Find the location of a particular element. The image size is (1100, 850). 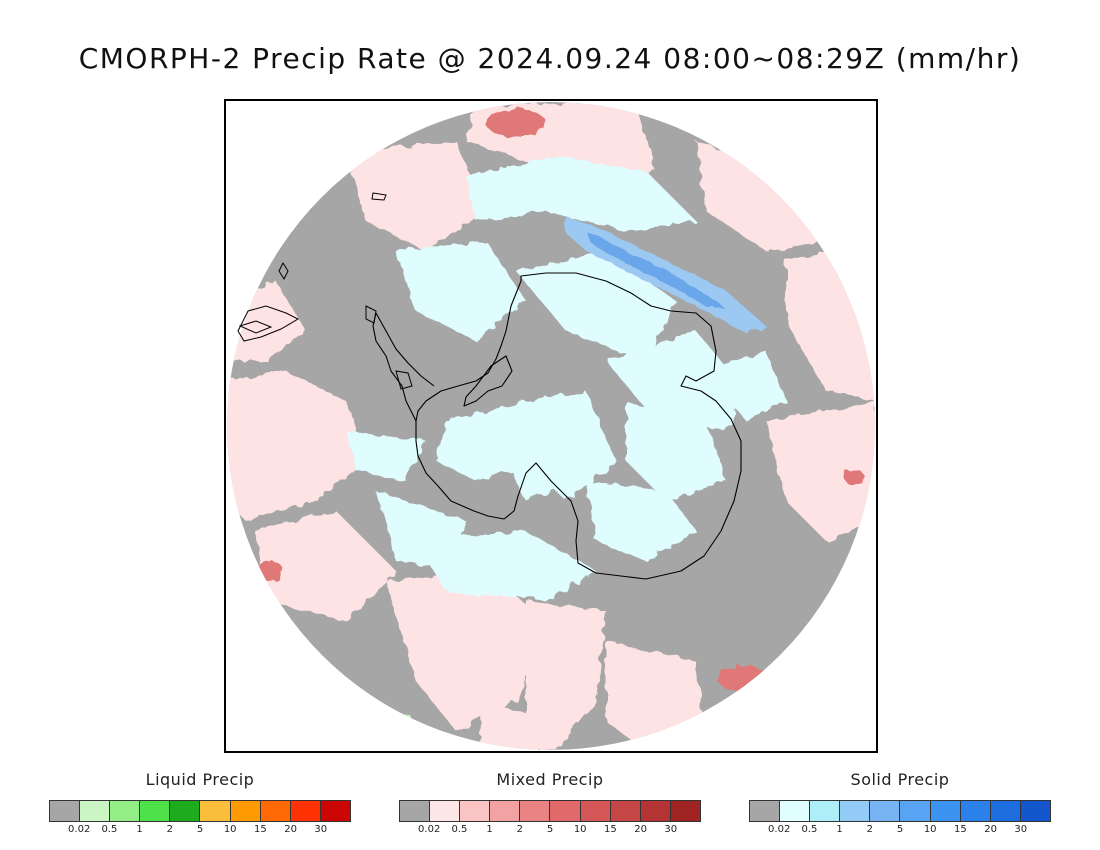

legend-tick-mixed-4: 5 is located at coordinates (550, 829).